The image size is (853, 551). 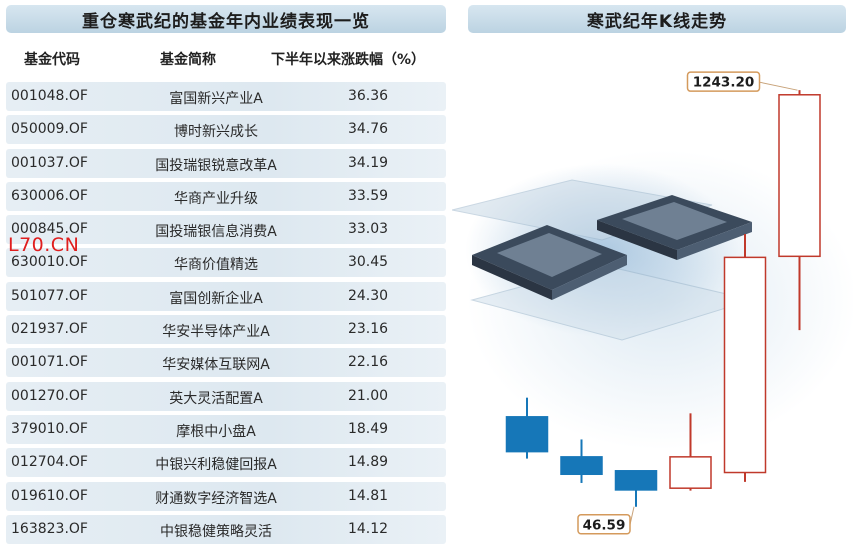 I want to click on header-change-pct: 下半年以来涨跌幅（%）, so click(x=348, y=60).